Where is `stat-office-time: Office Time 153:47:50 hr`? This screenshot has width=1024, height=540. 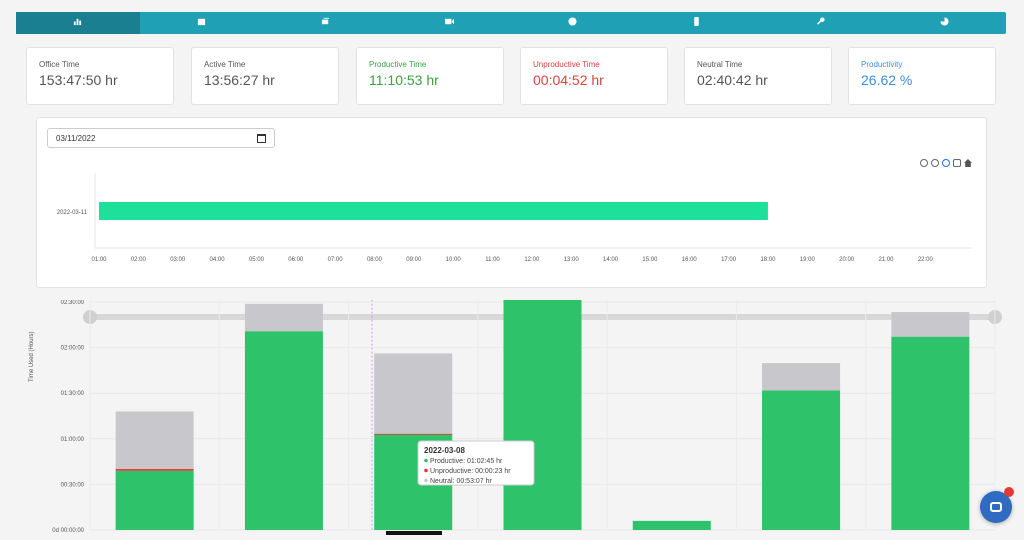
stat-office-time: Office Time 153:47:50 hr is located at coordinates (100, 76).